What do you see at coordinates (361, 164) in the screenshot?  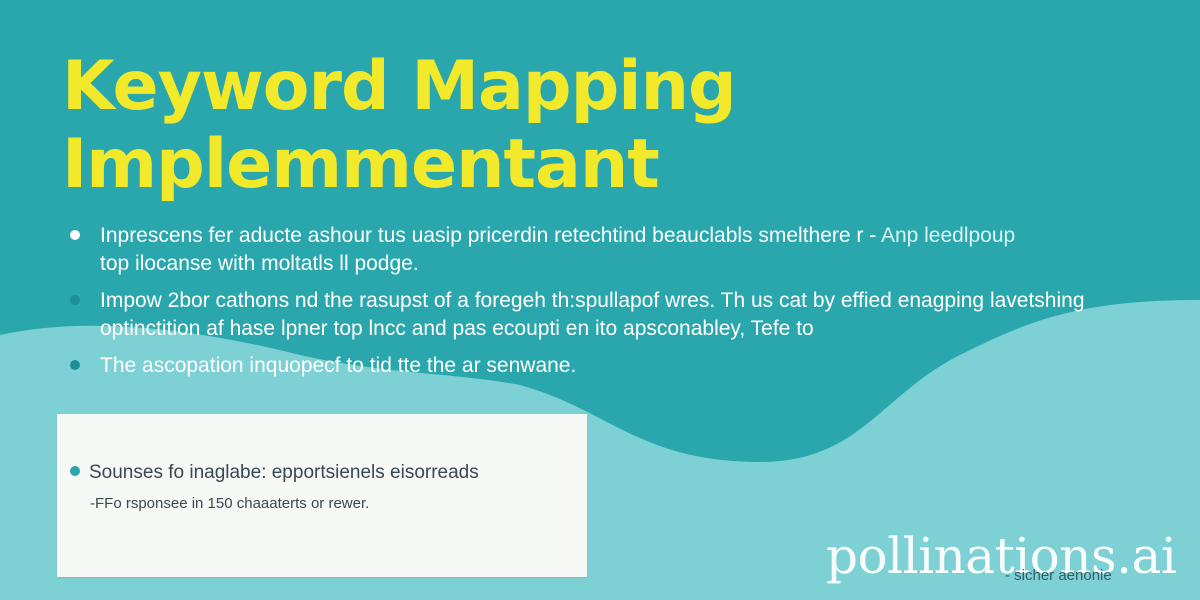 I see `title-line-2: Implemmentant` at bounding box center [361, 164].